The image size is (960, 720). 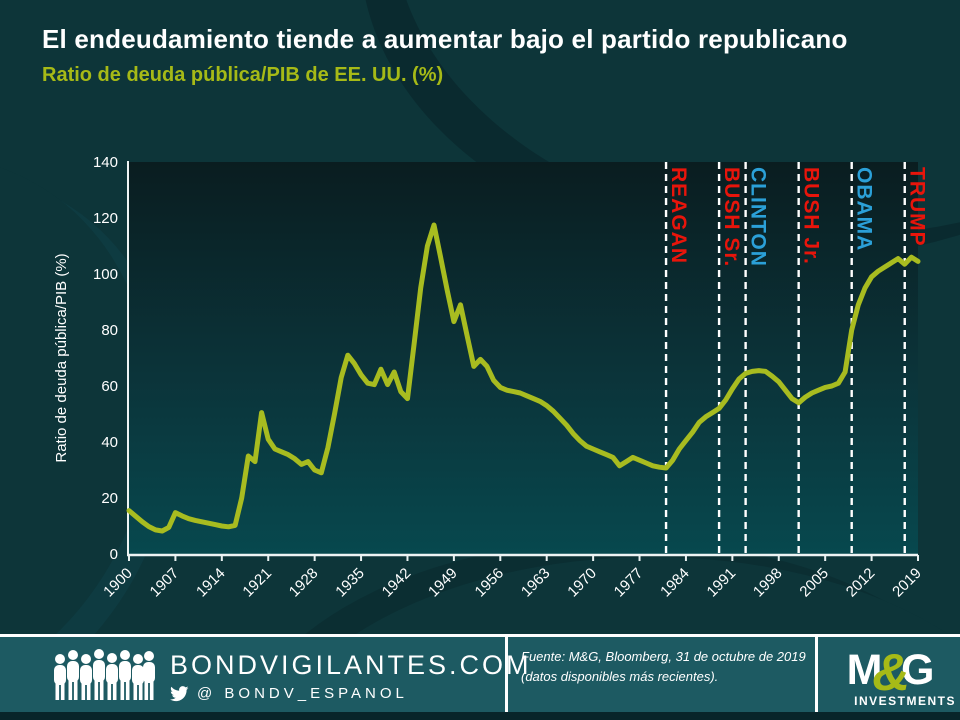 What do you see at coordinates (105, 218) in the screenshot?
I see `y-tick-label: 120` at bounding box center [105, 218].